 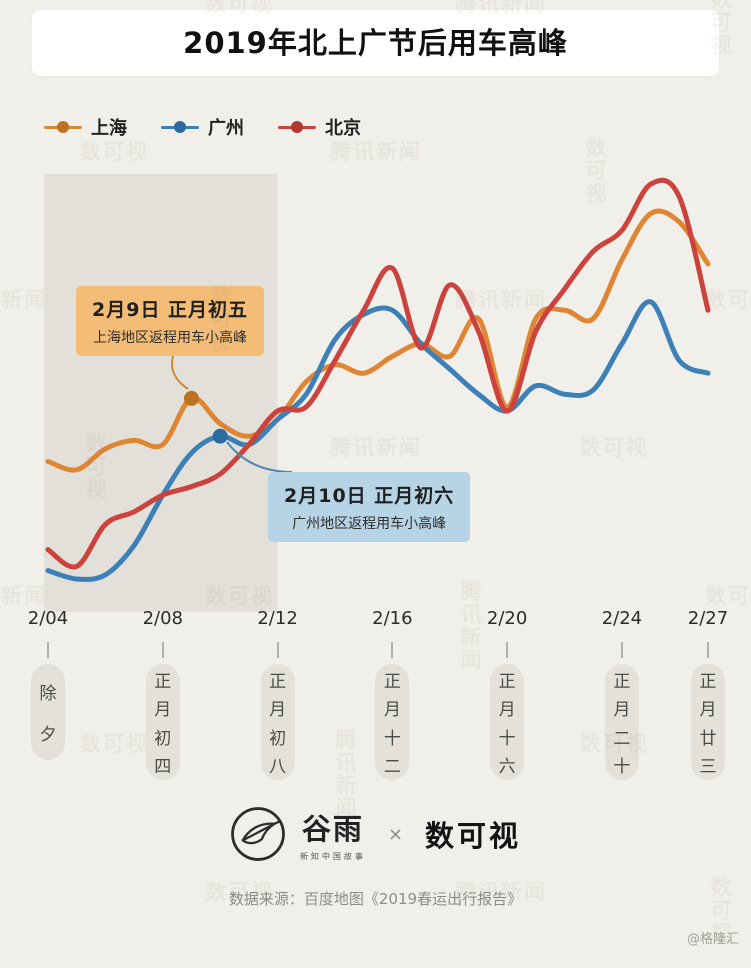 What do you see at coordinates (369, 496) in the screenshot?
I see `annotation-guangzhou-title: 2月10日 正月初六` at bounding box center [369, 496].